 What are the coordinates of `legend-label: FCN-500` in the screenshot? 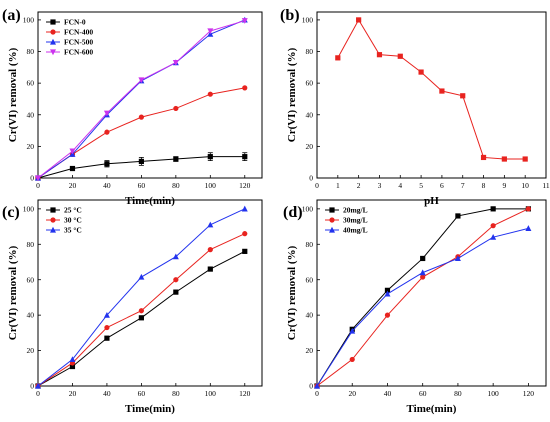 It's located at (78, 42).